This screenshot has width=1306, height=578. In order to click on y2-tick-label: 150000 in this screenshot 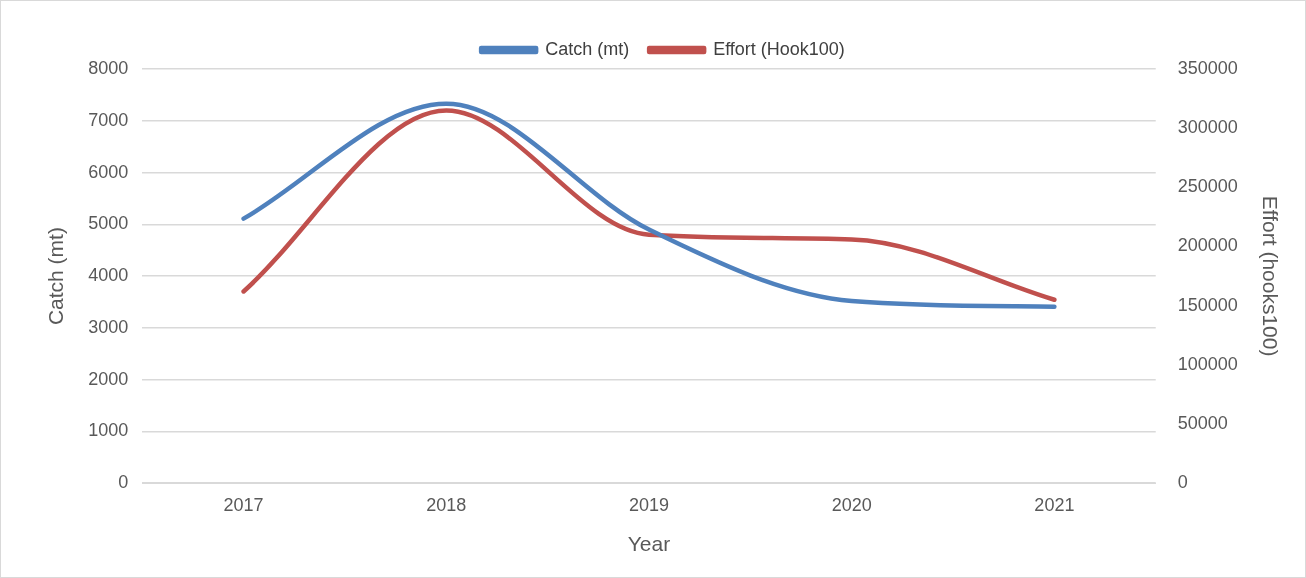, I will do `click(1207, 304)`.